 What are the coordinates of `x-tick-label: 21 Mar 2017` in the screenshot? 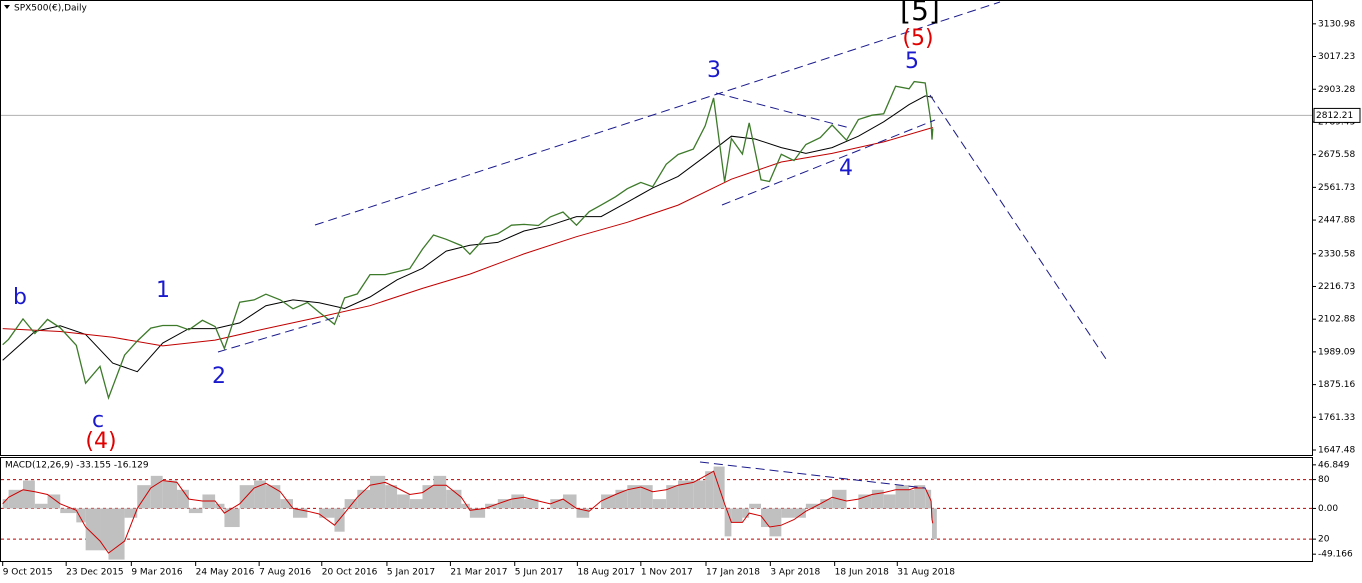 It's located at (478, 573).